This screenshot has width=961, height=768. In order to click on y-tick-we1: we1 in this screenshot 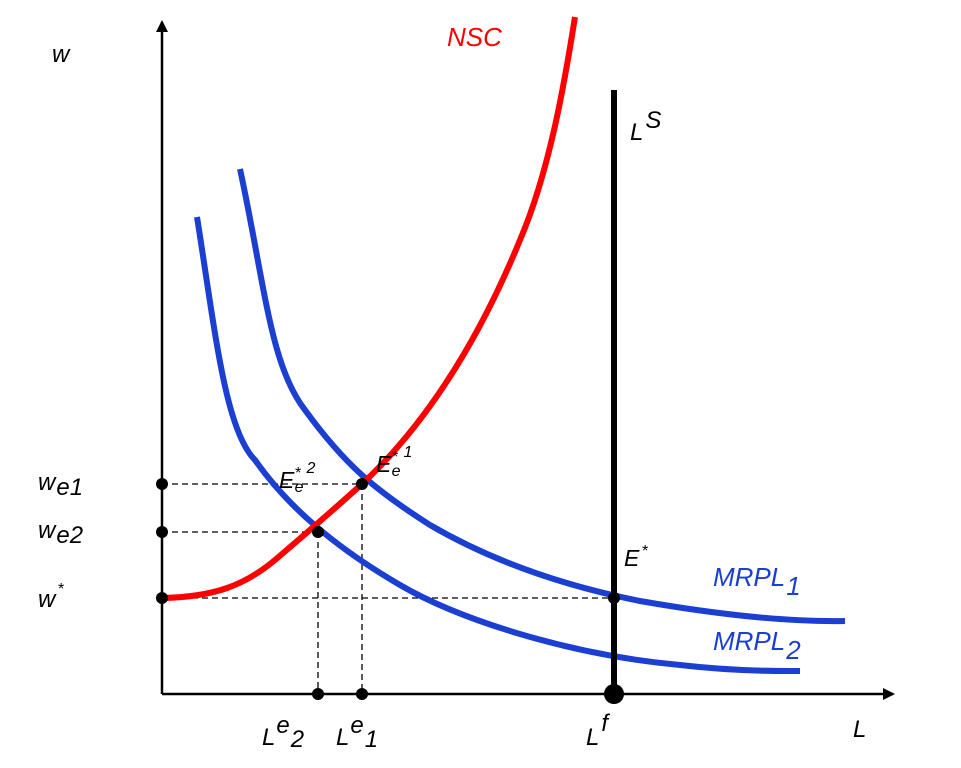, I will do `click(60, 485)`.